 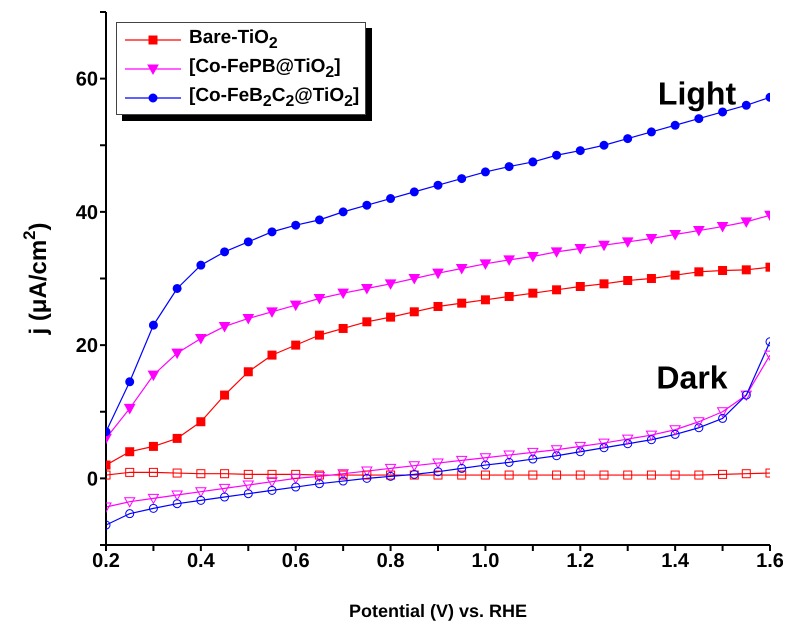 I want to click on x-axis-title: Potential (V) vs. RHE, so click(x=438, y=611).